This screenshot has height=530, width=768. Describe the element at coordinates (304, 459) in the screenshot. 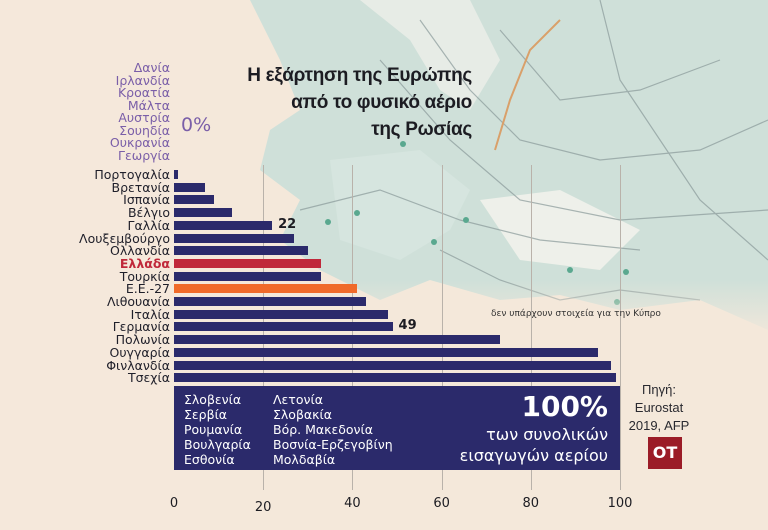

I see `full-group-country: Μολδαβία` at that location.